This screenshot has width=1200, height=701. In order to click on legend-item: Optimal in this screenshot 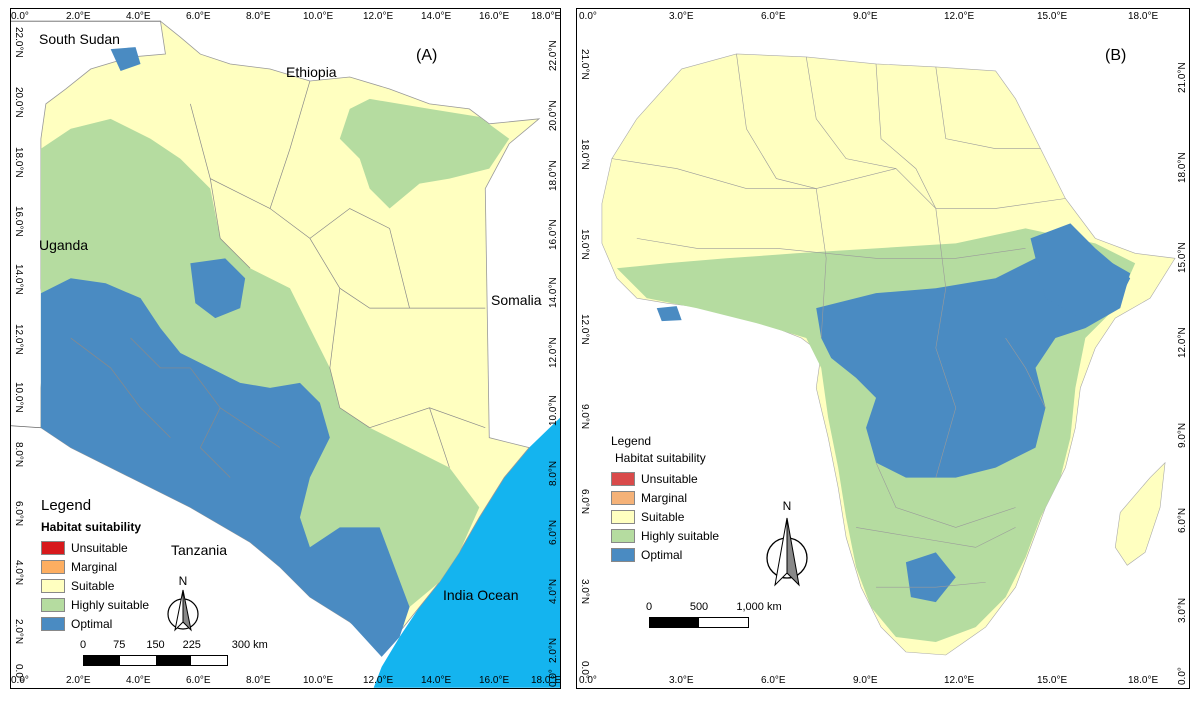, I will do `click(665, 554)`.